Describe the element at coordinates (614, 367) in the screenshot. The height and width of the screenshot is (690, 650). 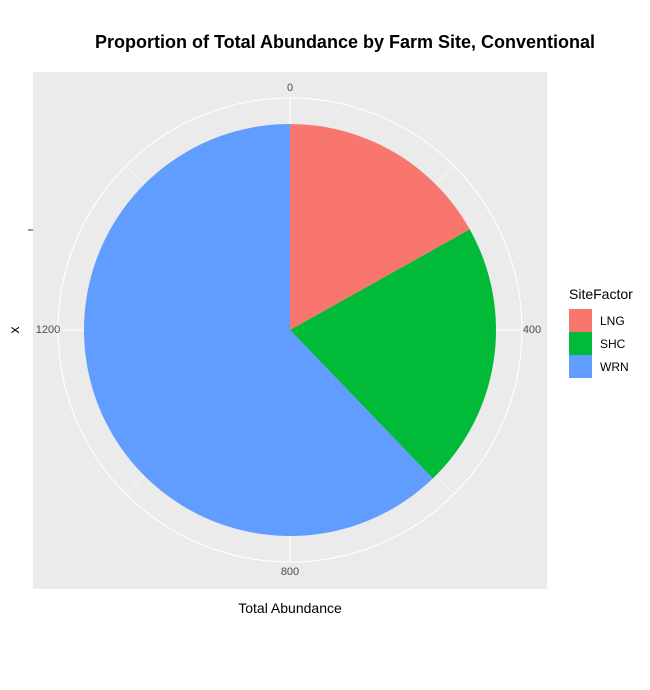
I see `legend-label-wrn: WRN` at that location.